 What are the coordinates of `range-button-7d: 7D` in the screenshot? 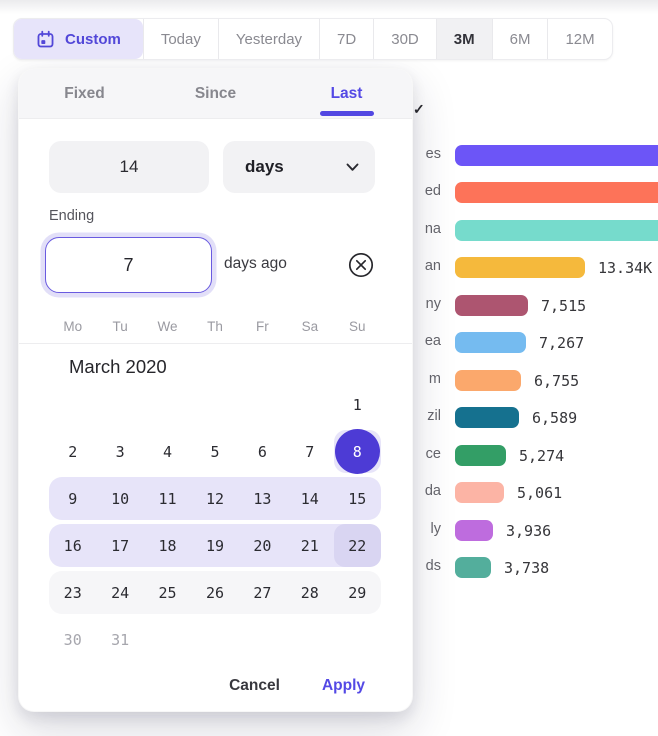 It's located at (346, 39).